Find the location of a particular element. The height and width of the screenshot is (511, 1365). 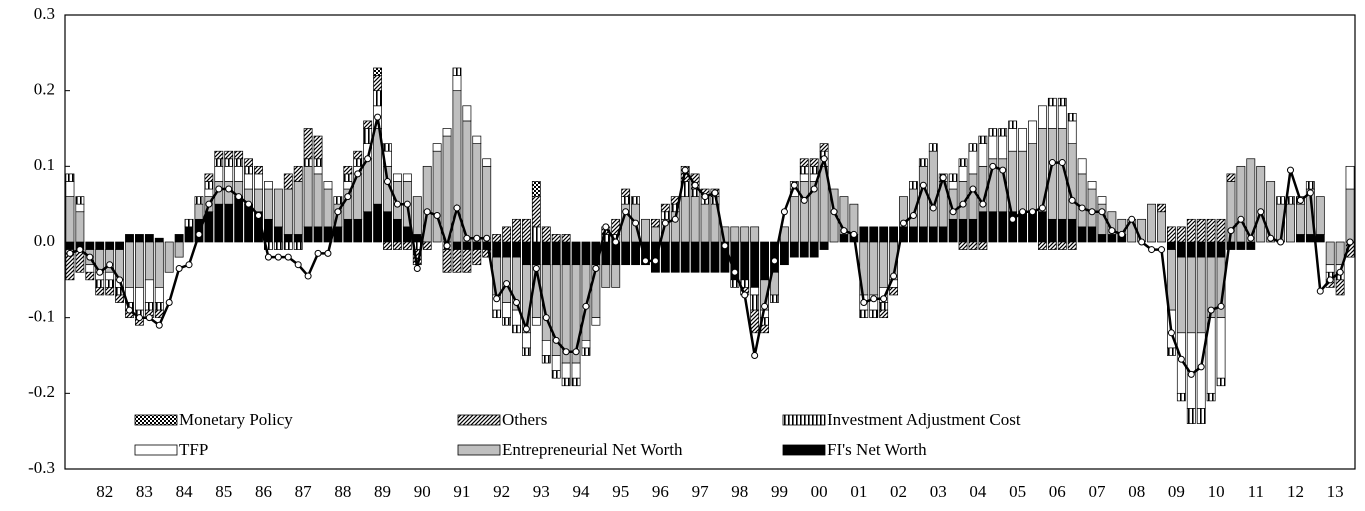

x-tick-label: 92 is located at coordinates (501, 491).